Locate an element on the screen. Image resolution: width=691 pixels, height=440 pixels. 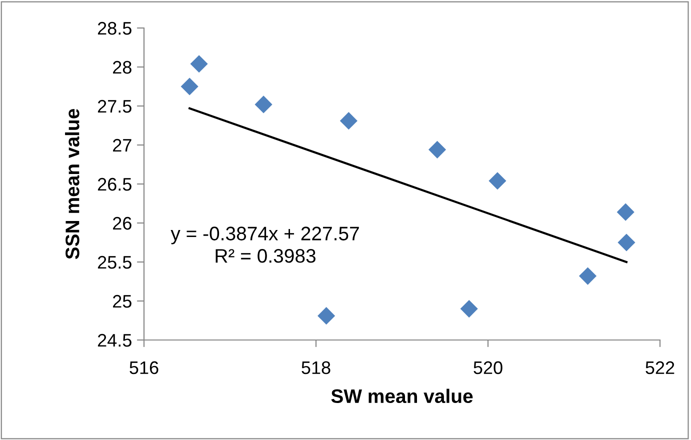
y-tick-label: 28 is located at coordinates (122, 67).